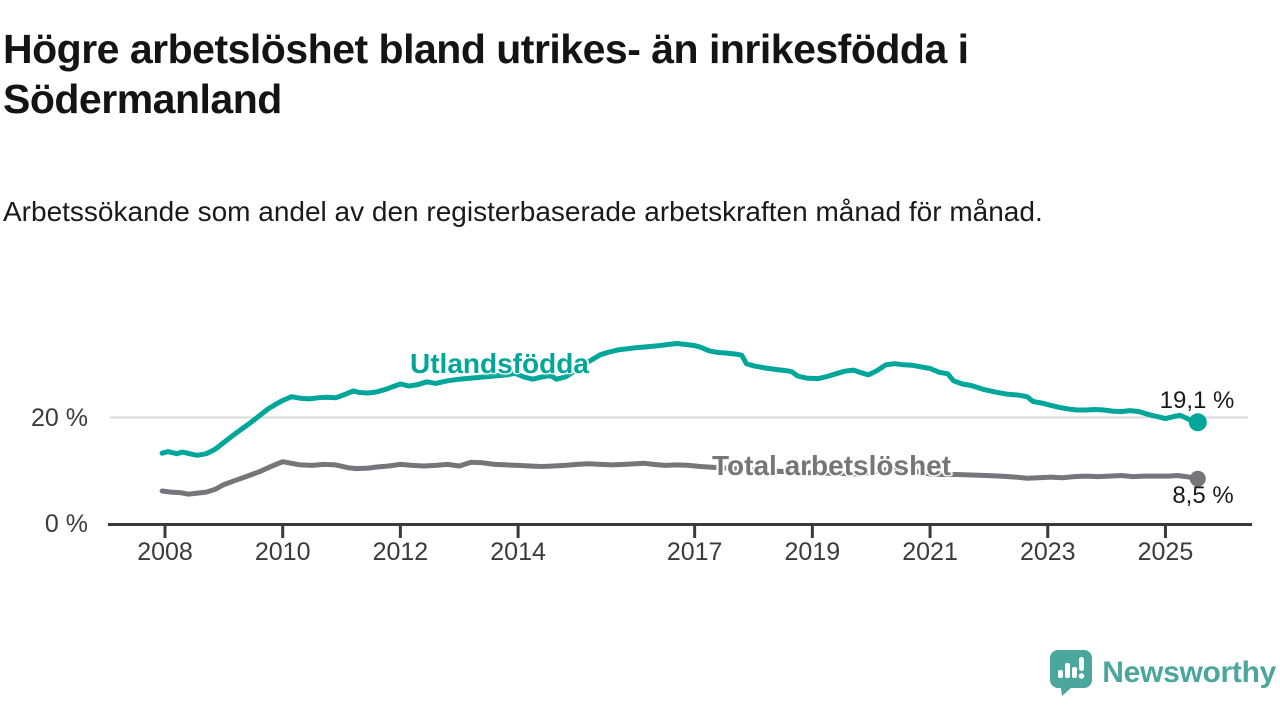 The width and height of the screenshot is (1280, 720). What do you see at coordinates (400, 552) in the screenshot?
I see `x-tick-label-2012: 2012` at bounding box center [400, 552].